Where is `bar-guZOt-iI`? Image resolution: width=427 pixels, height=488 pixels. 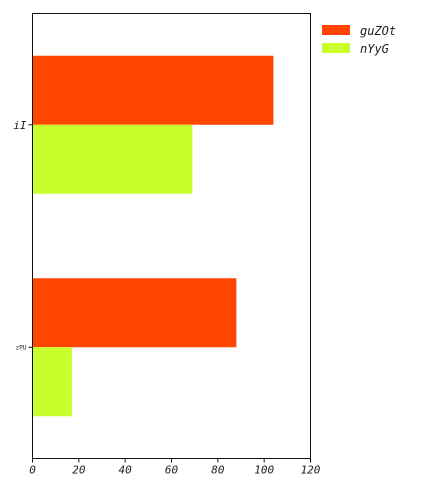 bar-guZOt-iI is located at coordinates (153, 90).